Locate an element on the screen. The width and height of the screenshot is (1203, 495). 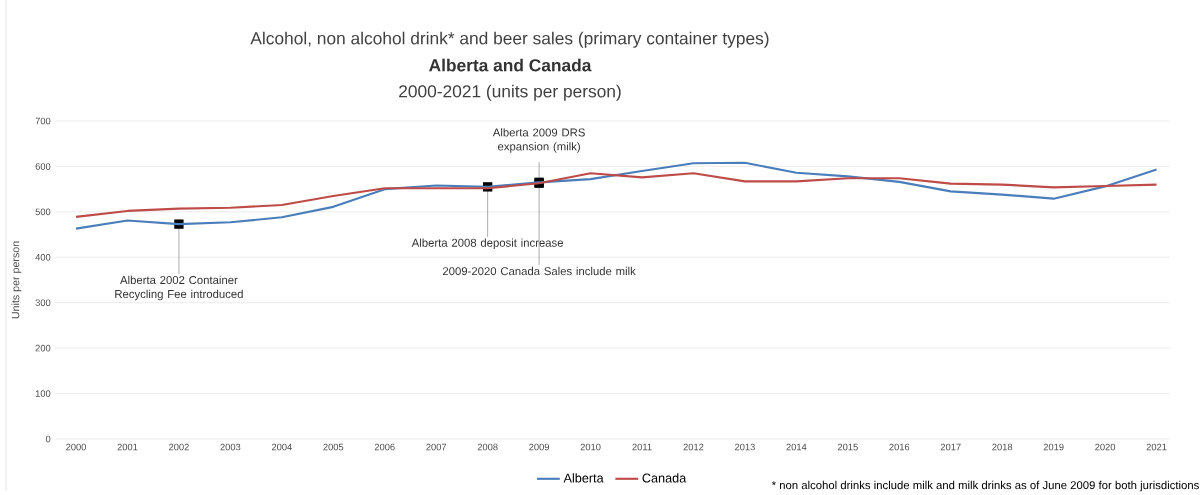
chart-title: Alcohol, non alcohol drink* and beer sales (primary container types) is located at coordinates (509, 39).